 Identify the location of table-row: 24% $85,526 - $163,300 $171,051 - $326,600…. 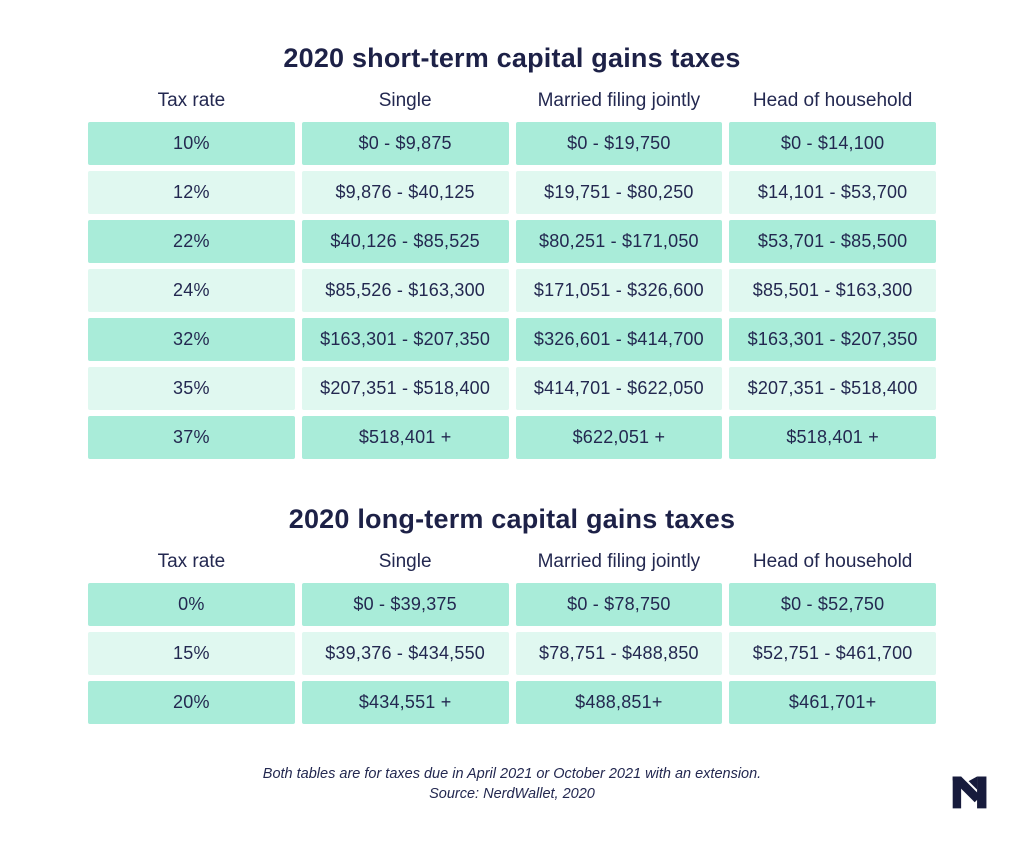
(512, 290).